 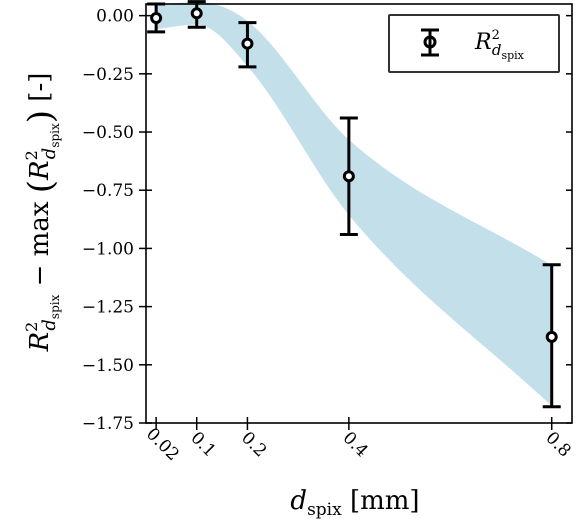 What do you see at coordinates (499, 45) in the screenshot?
I see `legend-label: R2 dspix` at bounding box center [499, 45].